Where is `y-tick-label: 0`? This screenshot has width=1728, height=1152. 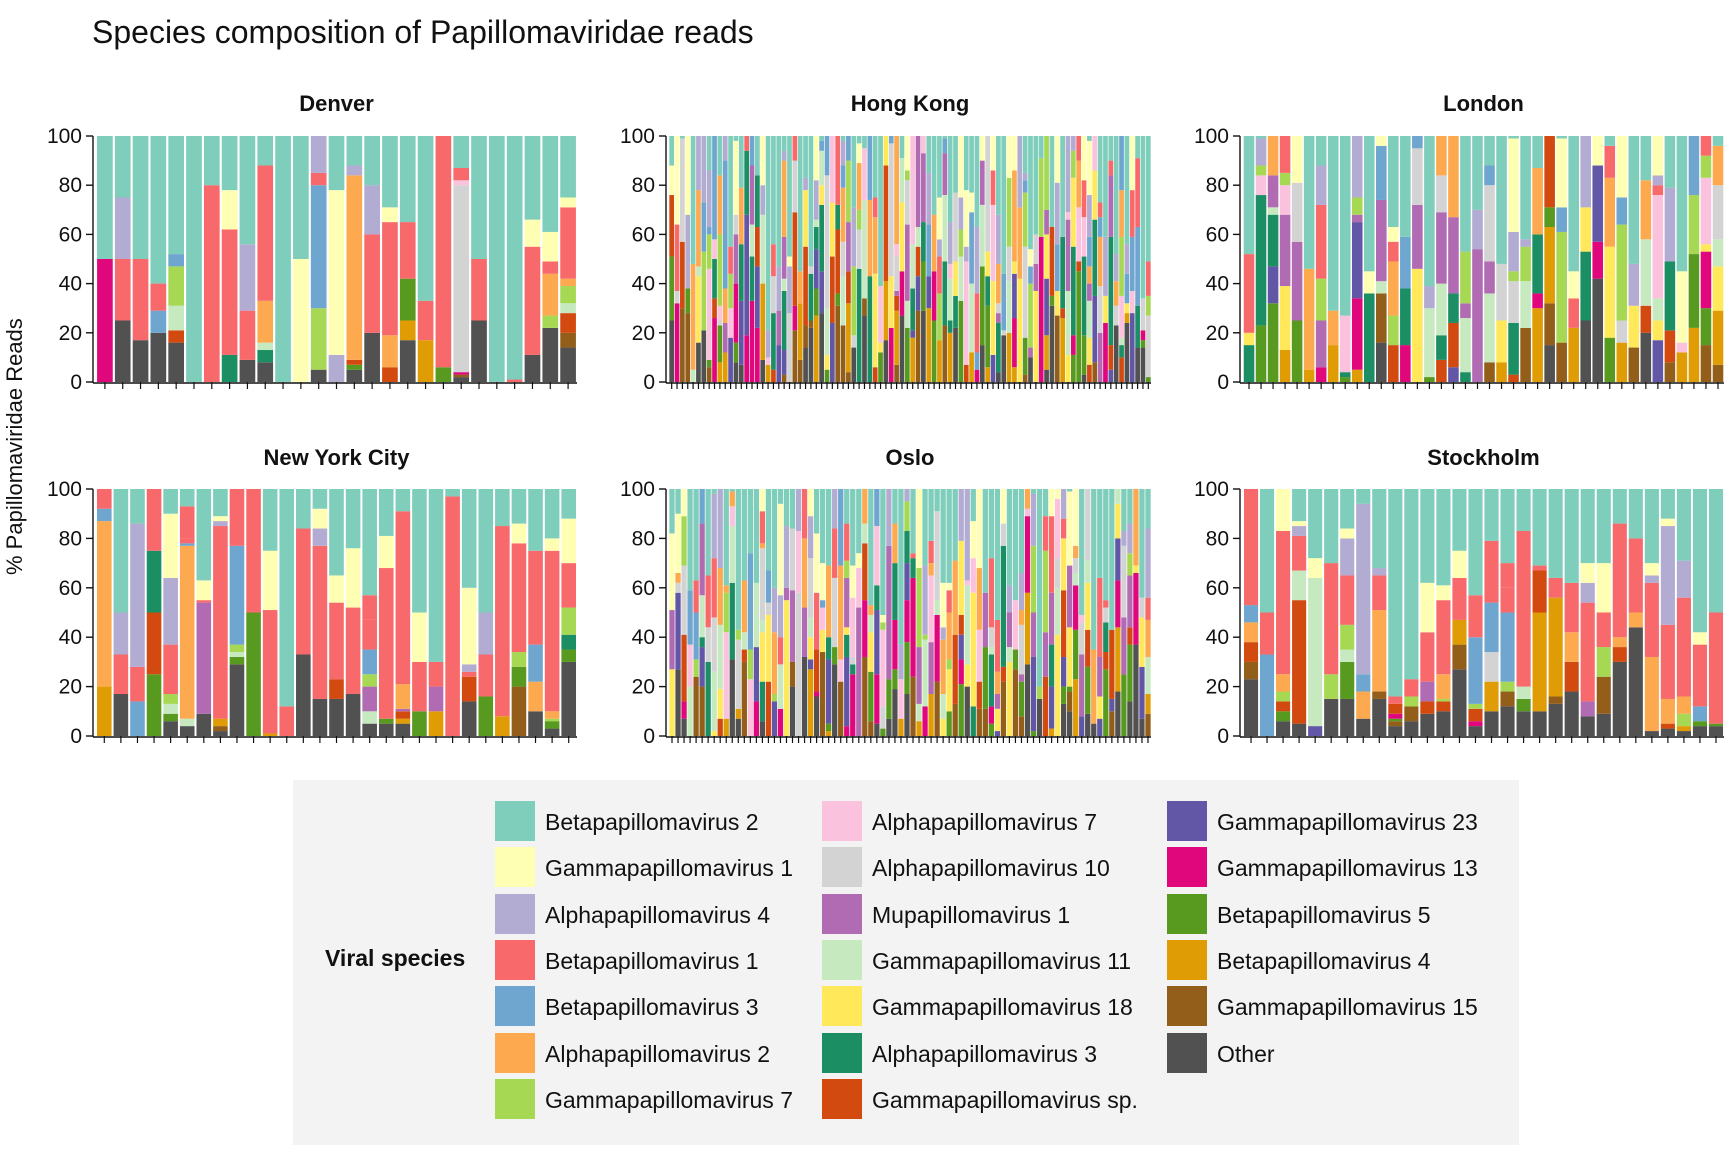
y-tick-label: 0 is located at coordinates (76, 736).